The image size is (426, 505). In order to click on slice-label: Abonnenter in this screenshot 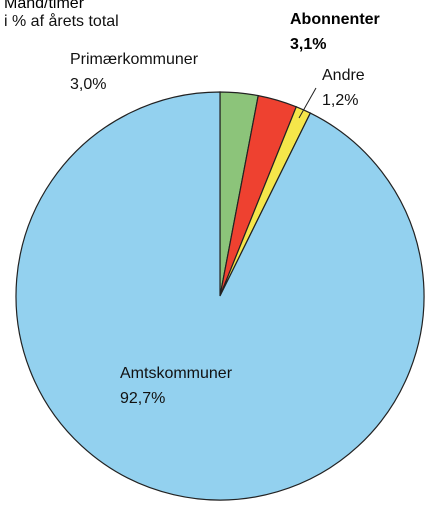, I will do `click(335, 19)`.